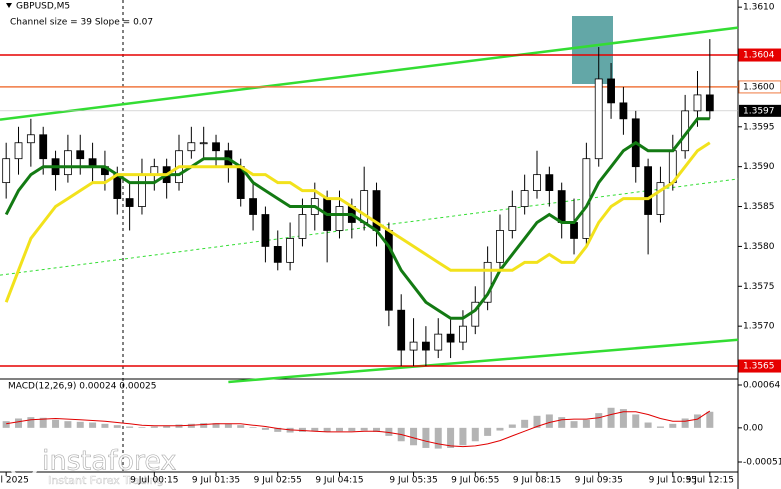 The image size is (781, 489). What do you see at coordinates (599, 481) in the screenshot?
I see `x-tick-label: 9 Jul 09:35` at bounding box center [599, 481].